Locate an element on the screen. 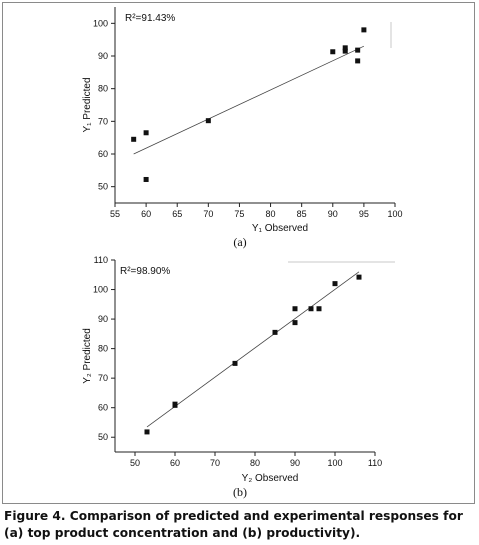 Image resolution: width=479 pixels, height=545 pixels. y-tick-label: 110 is located at coordinates (101, 260).